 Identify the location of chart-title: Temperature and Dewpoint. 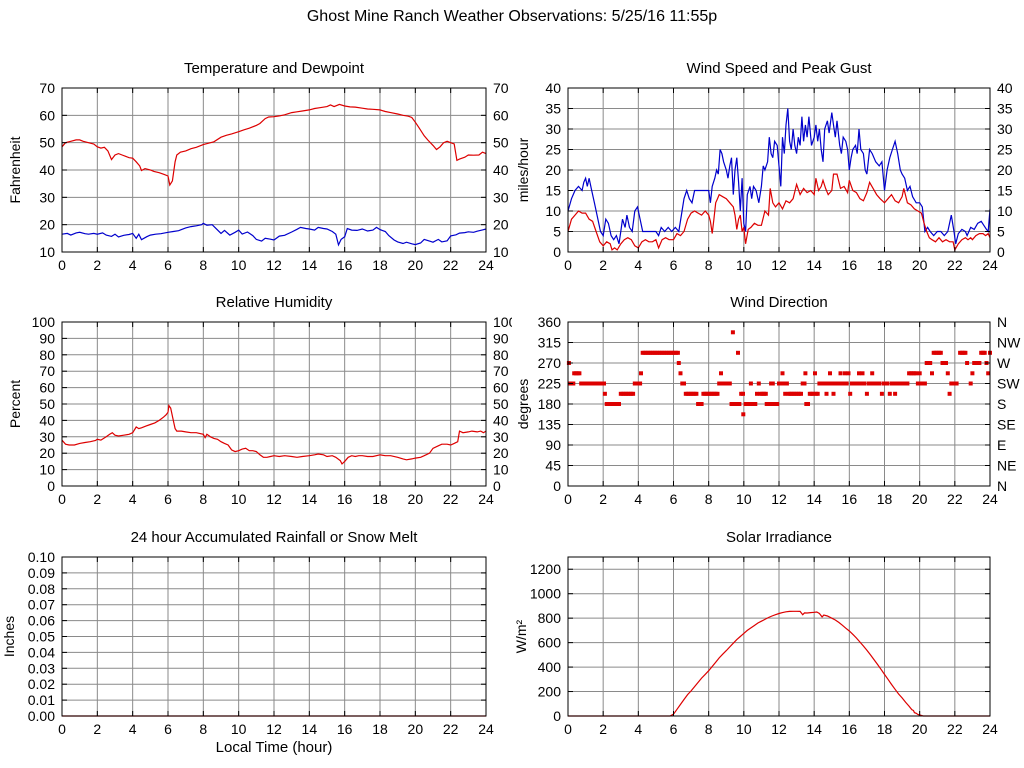
(274, 68).